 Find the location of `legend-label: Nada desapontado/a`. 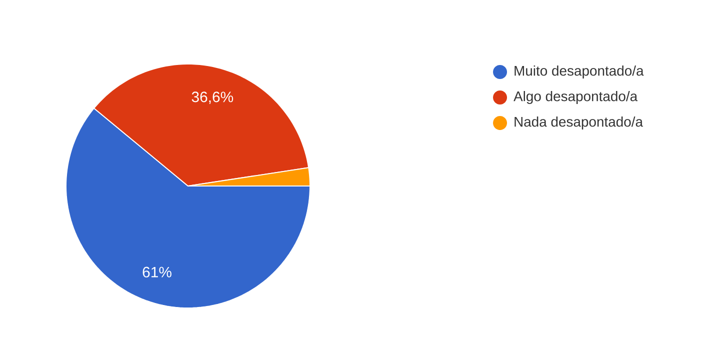

legend-label: Nada desapontado/a is located at coordinates (579, 123).